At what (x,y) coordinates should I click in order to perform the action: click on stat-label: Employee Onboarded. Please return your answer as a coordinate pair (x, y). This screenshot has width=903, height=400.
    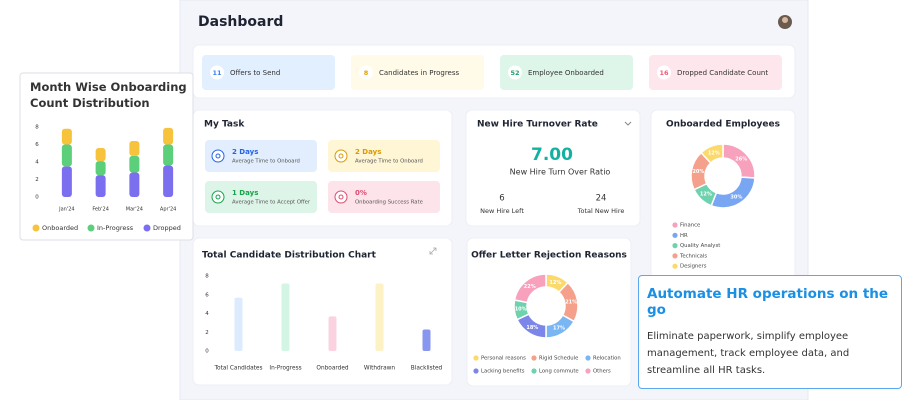
    Looking at the image, I should click on (566, 73).